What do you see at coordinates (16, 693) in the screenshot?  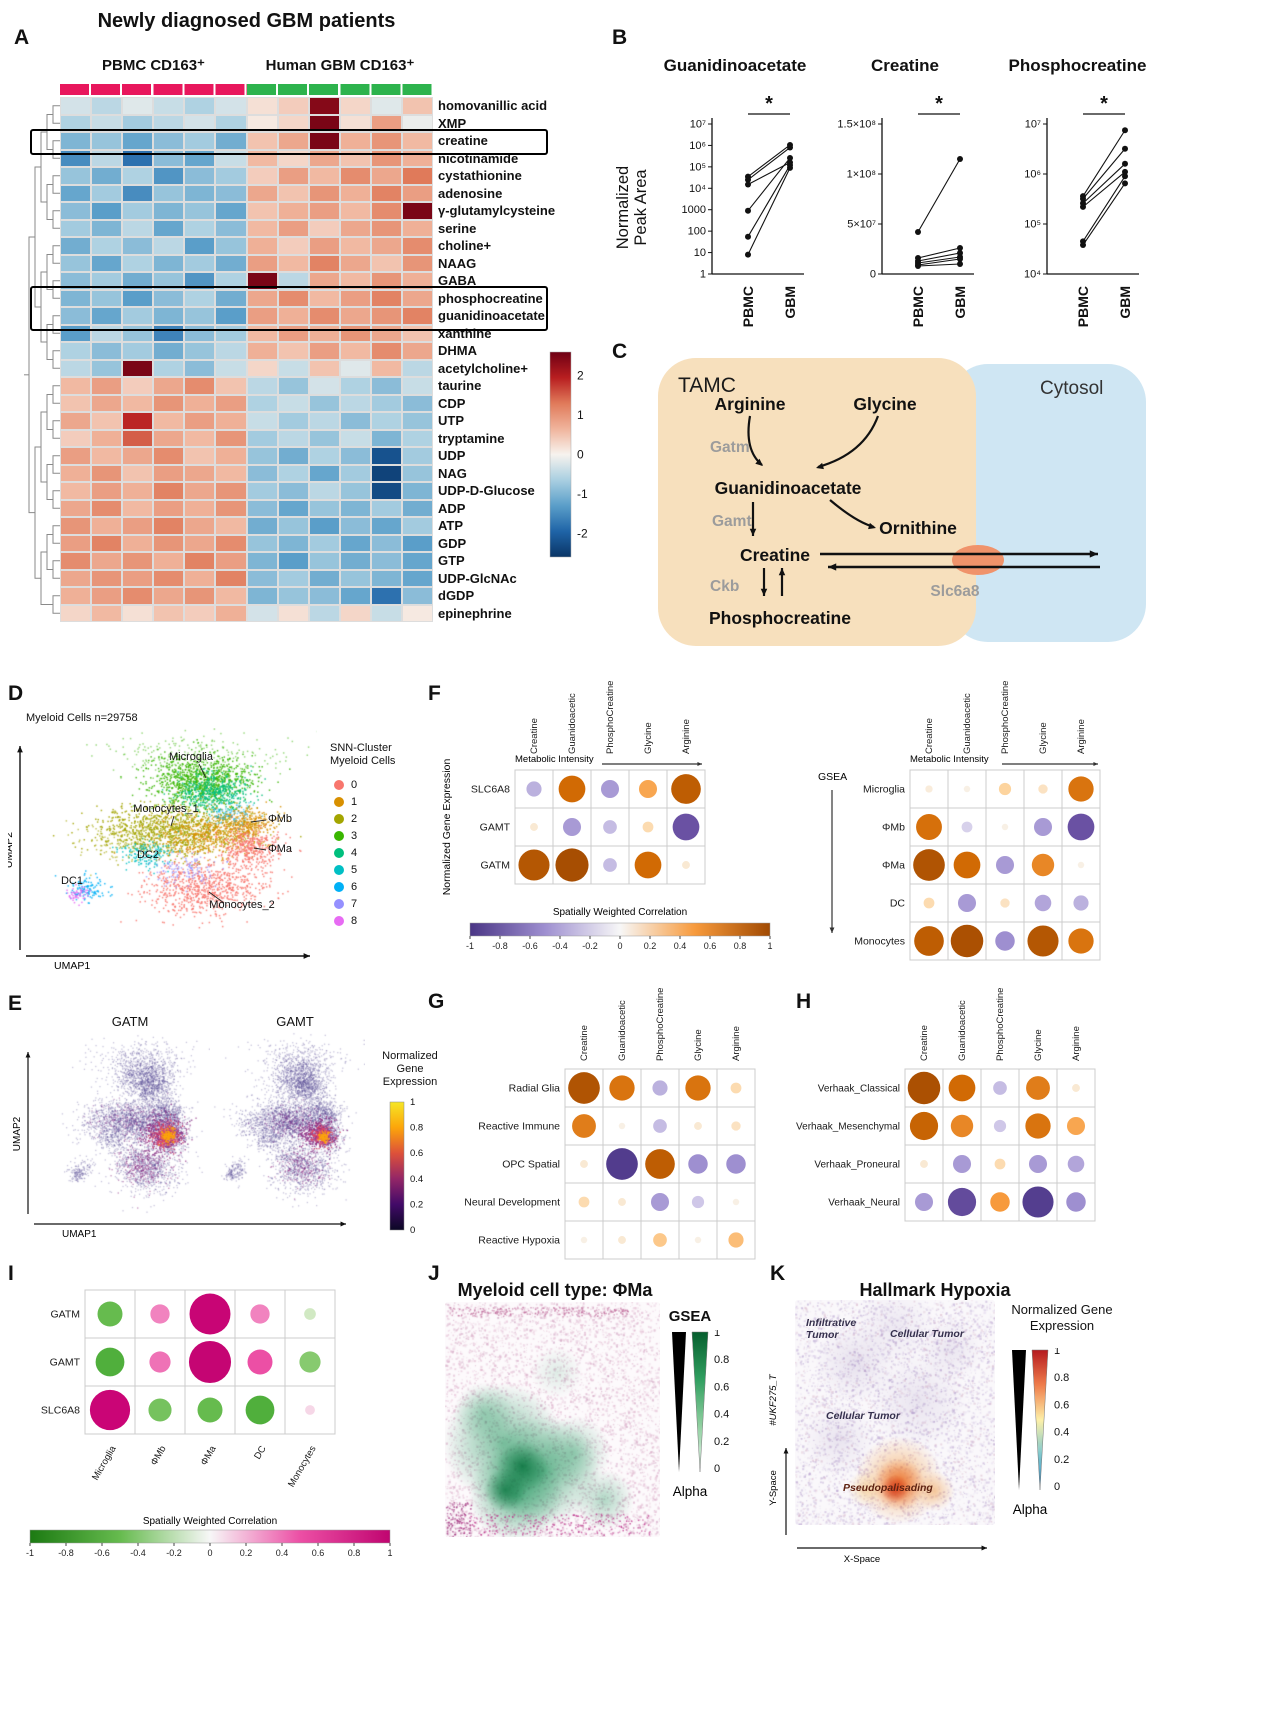 I see `panel-d-label: D` at bounding box center [16, 693].